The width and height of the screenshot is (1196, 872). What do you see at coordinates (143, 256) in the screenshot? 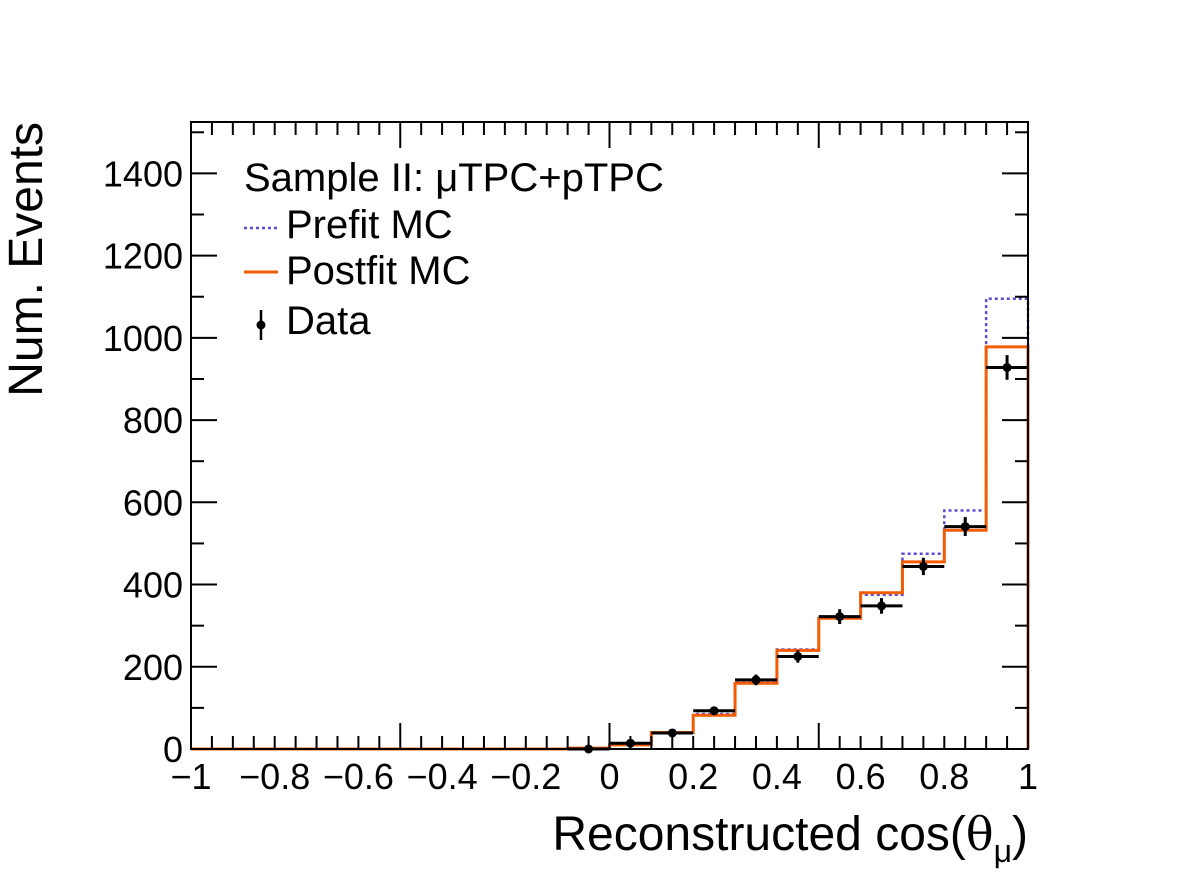
I see `y-tick-label: 1200` at bounding box center [143, 256].